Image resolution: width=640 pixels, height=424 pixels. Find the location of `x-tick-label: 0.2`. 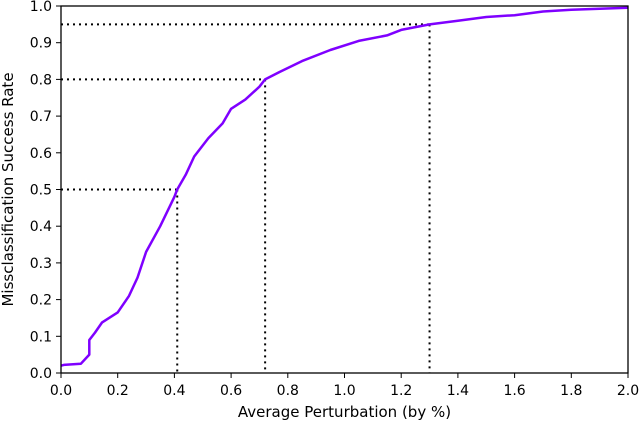

x-tick-label: 0.2 is located at coordinates (118, 391).